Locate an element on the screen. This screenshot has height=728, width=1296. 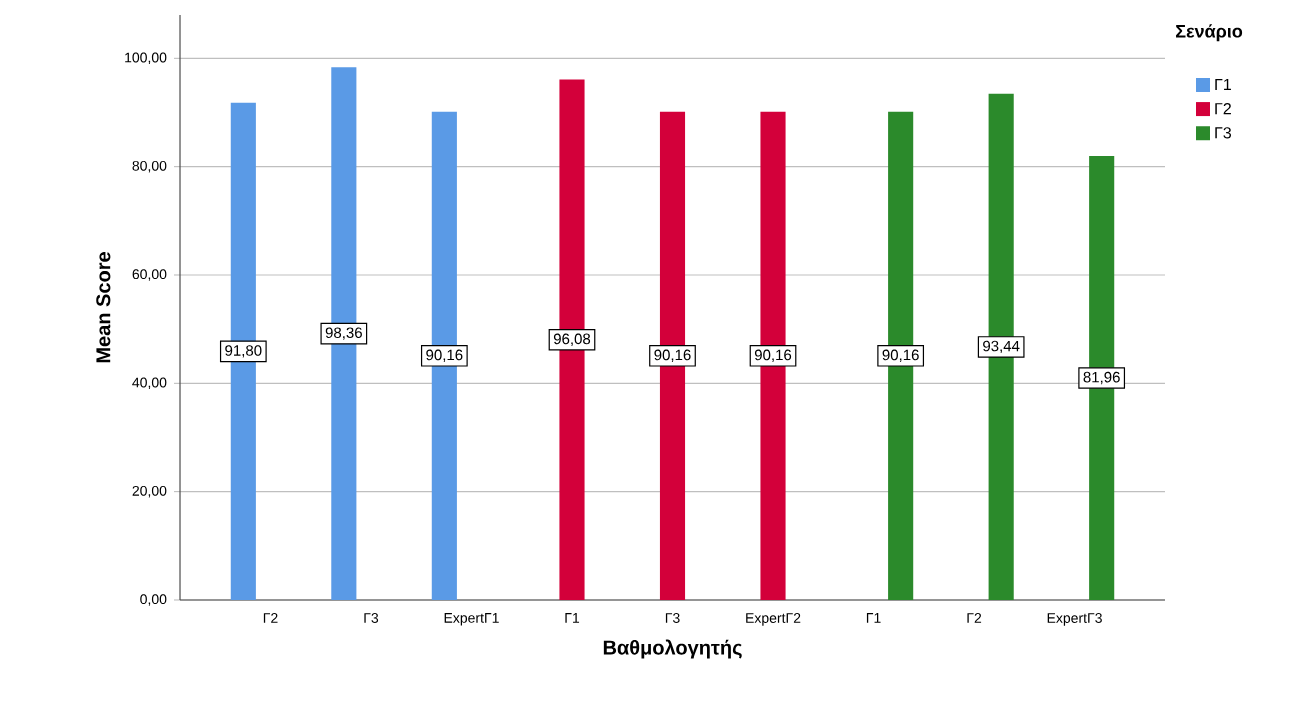
data-label: 91,80 is located at coordinates (243, 351).